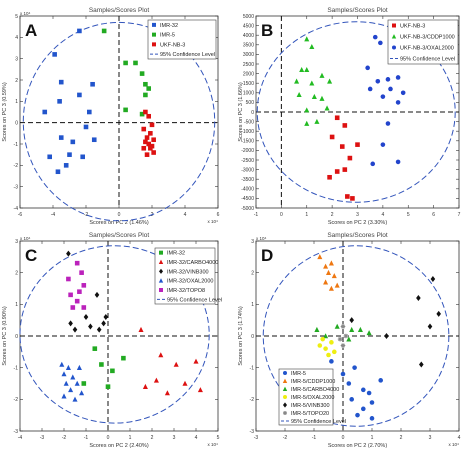 The width and height of the screenshot is (474, 460). What do you see at coordinates (357, 223) in the screenshot?
I see `x-axis-label: Scores on PC 2 (3.30%)` at bounding box center [357, 223].